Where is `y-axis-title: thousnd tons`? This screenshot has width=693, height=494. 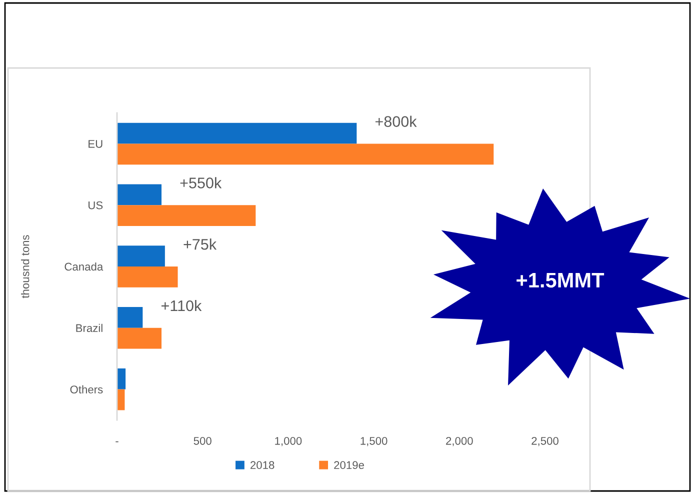
y-axis-title: thousnd tons is located at coordinates (25, 266).